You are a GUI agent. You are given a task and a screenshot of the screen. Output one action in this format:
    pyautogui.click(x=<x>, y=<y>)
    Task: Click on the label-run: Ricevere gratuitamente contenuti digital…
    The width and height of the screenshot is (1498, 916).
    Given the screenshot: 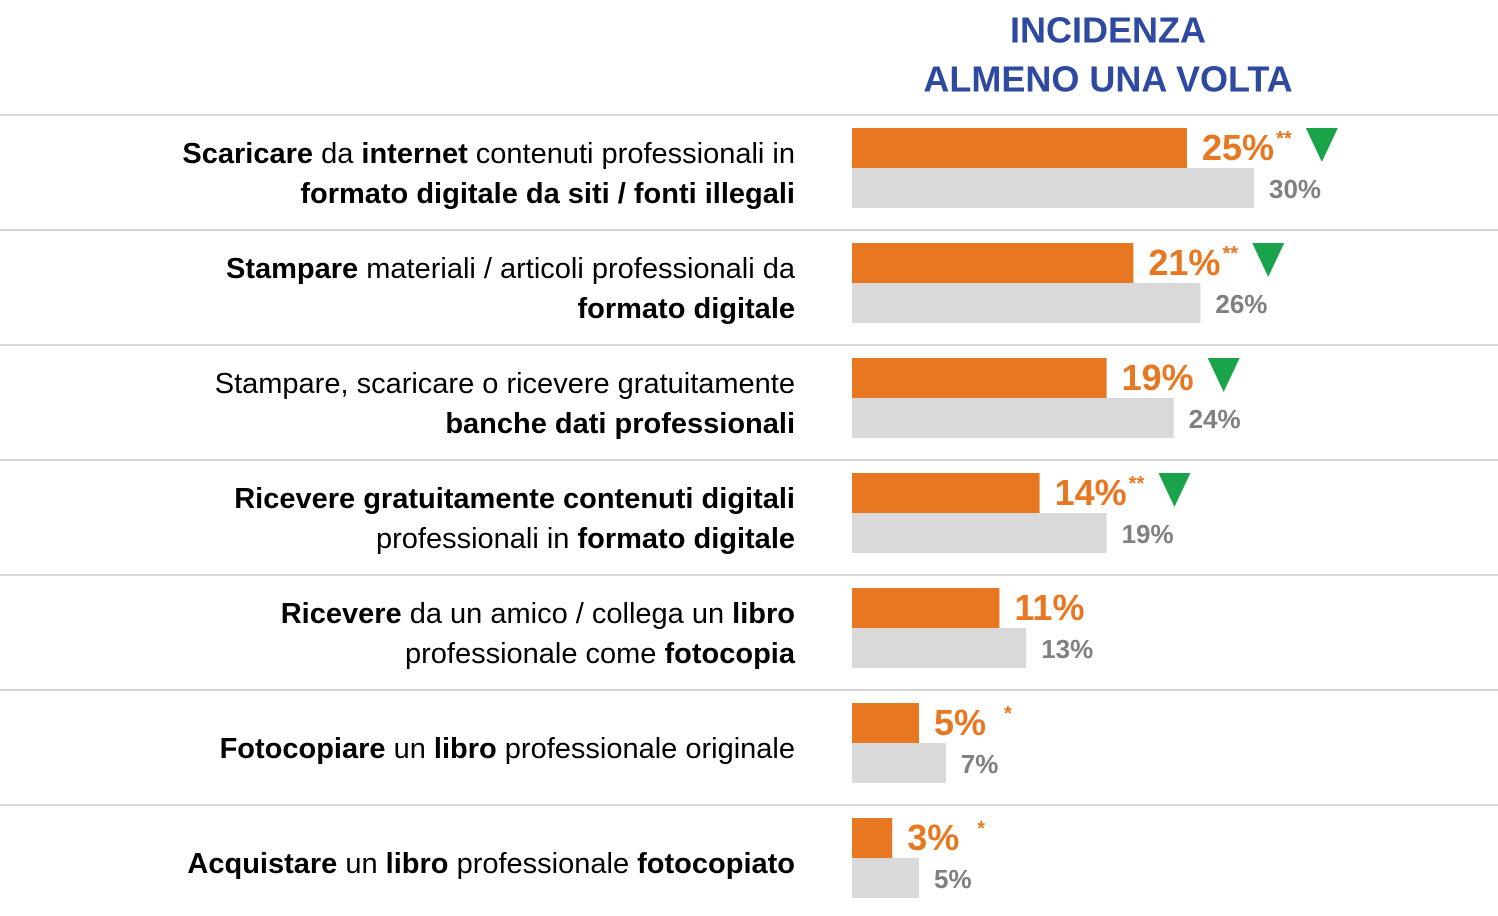 What is the action you would take?
    pyautogui.click(x=514, y=499)
    